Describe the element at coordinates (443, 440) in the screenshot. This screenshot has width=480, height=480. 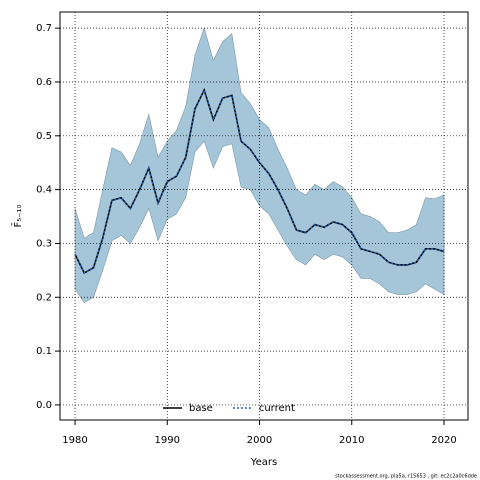
I see `x-tick-label: 2020` at that location.